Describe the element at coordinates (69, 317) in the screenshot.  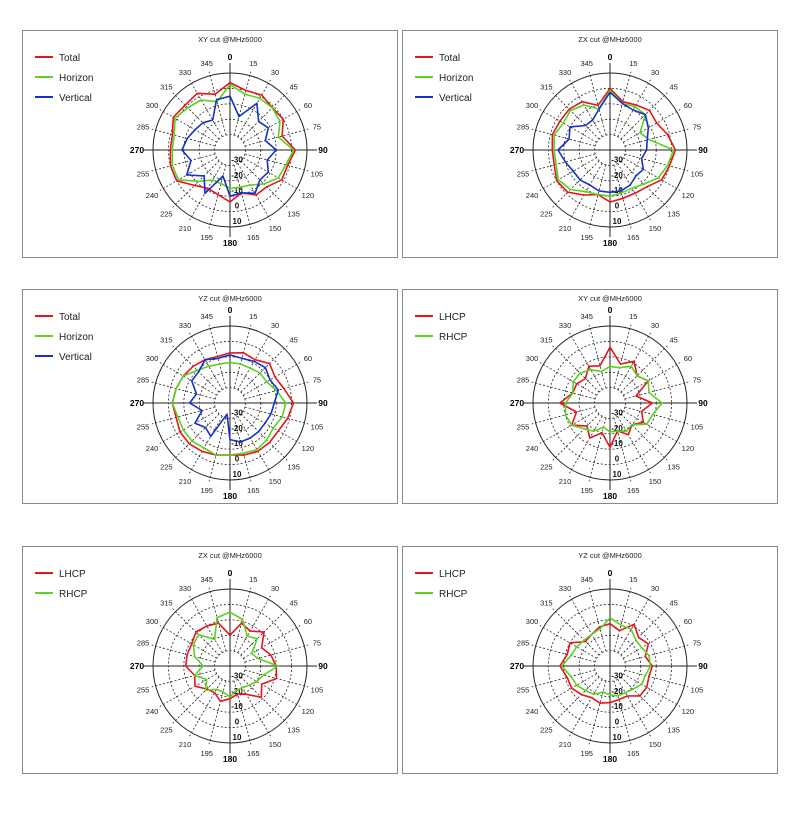
I see `legend-label-total: Total` at that location.